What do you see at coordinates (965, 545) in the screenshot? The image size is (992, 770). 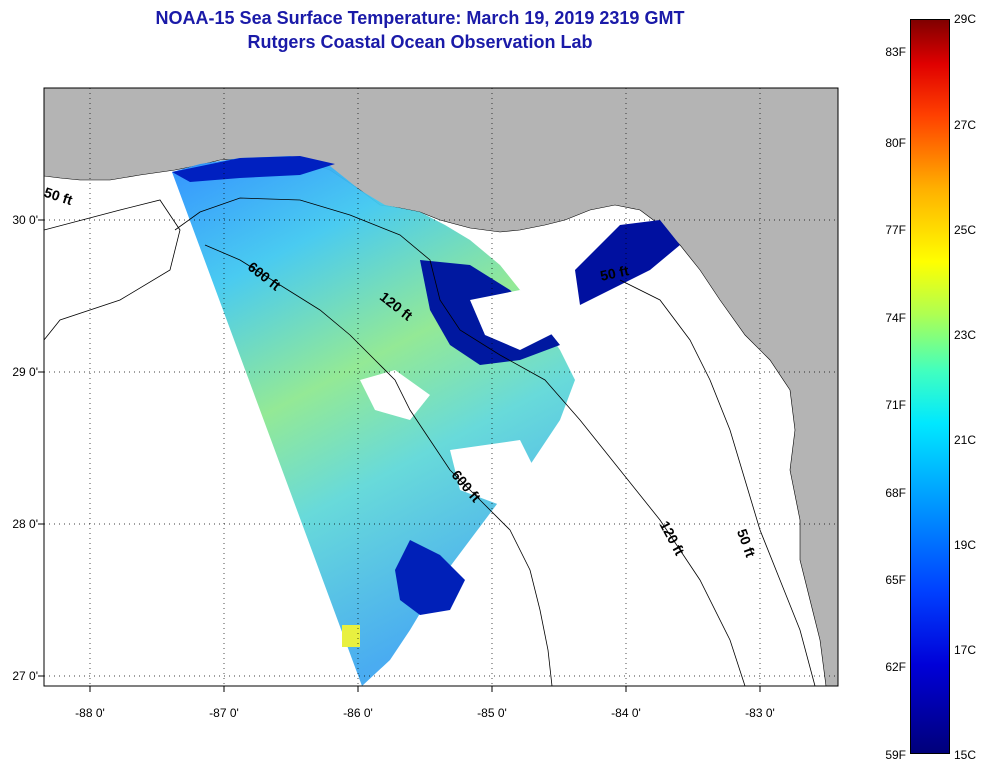 I see `colorbar-c-label: 19C` at bounding box center [965, 545].